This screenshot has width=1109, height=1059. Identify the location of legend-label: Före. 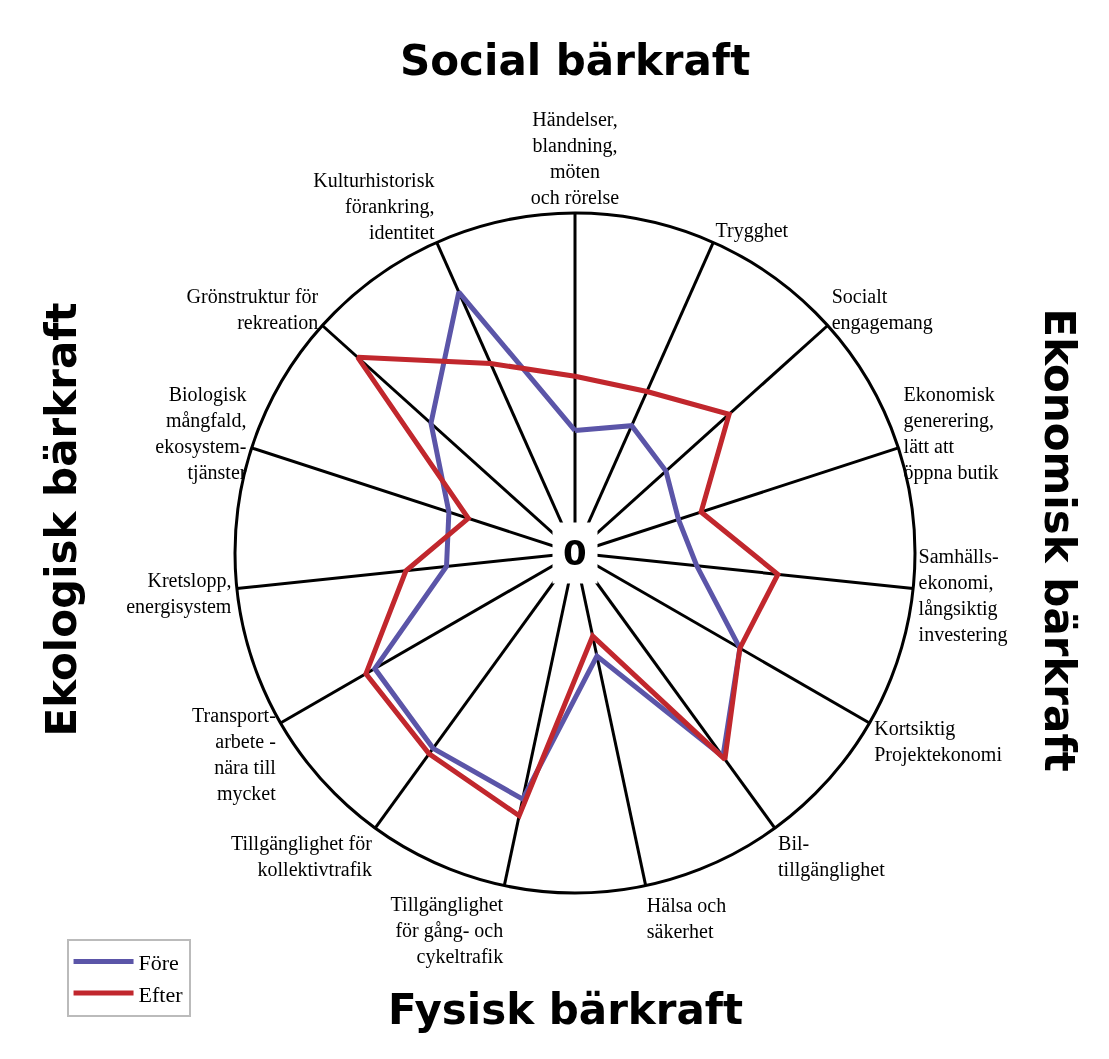
(158, 963).